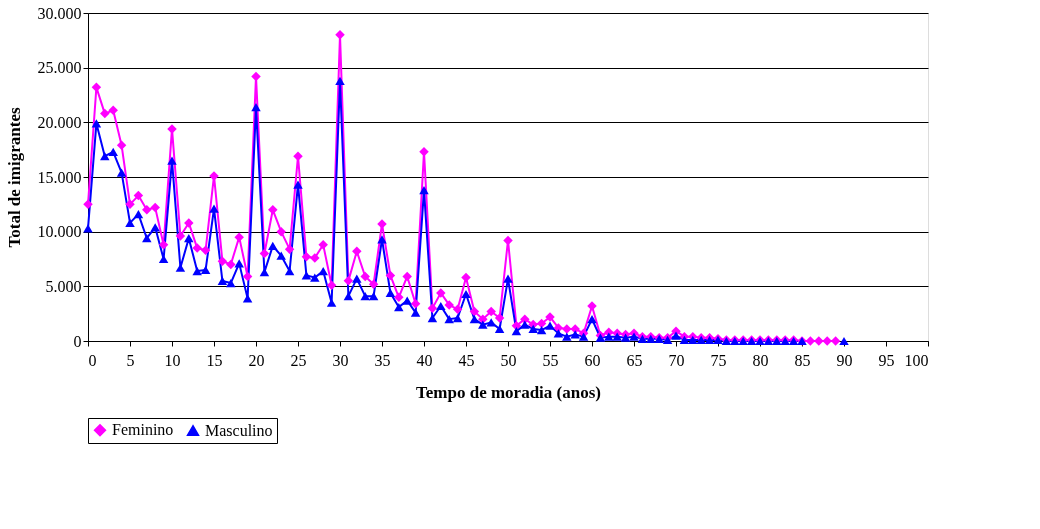 This screenshot has width=1040, height=529. What do you see at coordinates (172, 360) in the screenshot?
I see `x-tick-label: 10` at bounding box center [172, 360].